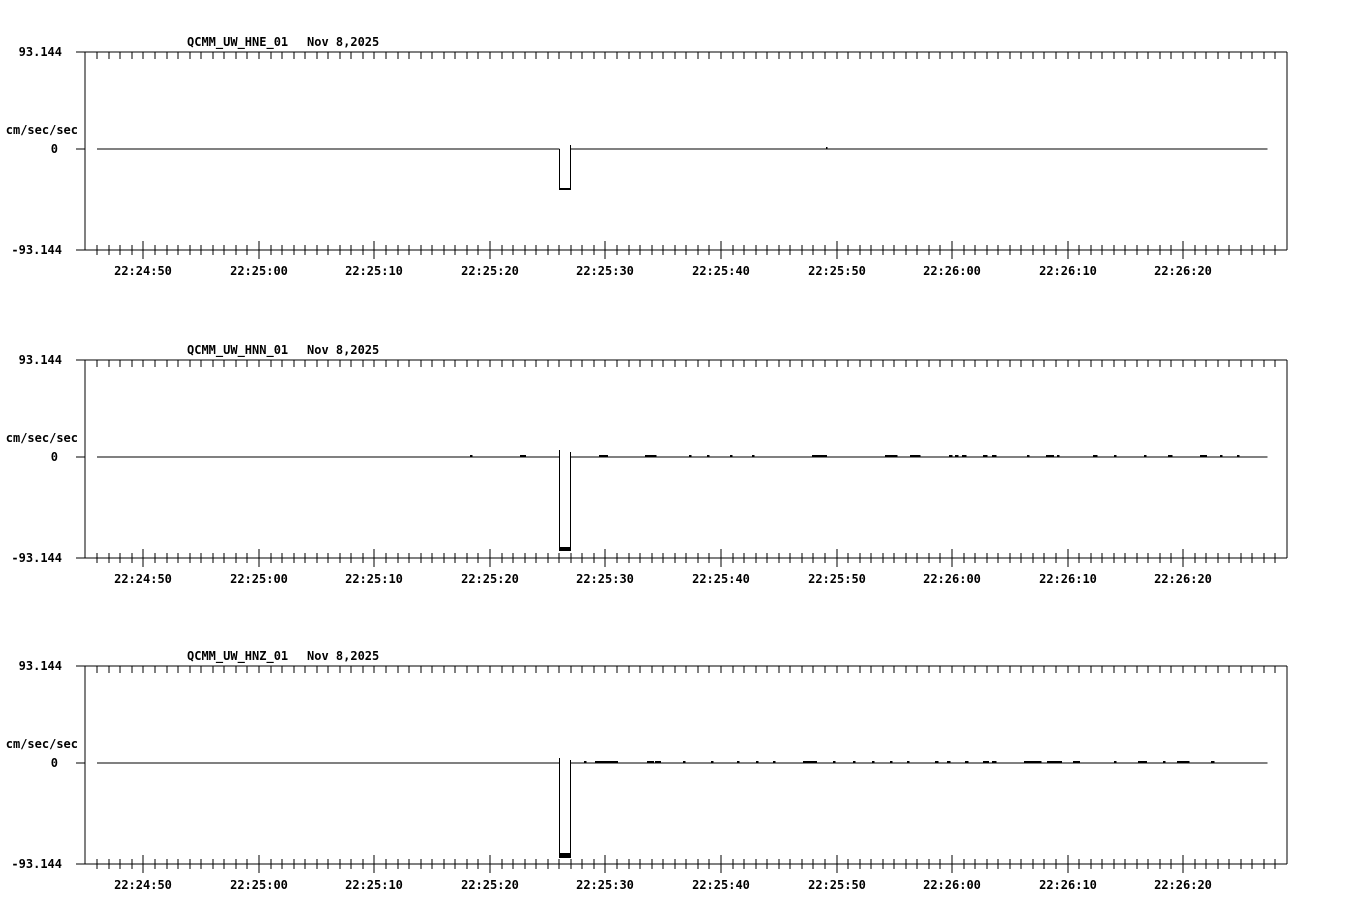  What do you see at coordinates (238, 350) in the screenshot?
I see `channel-title-label: QCMM_UW_HNN_01` at bounding box center [238, 350].